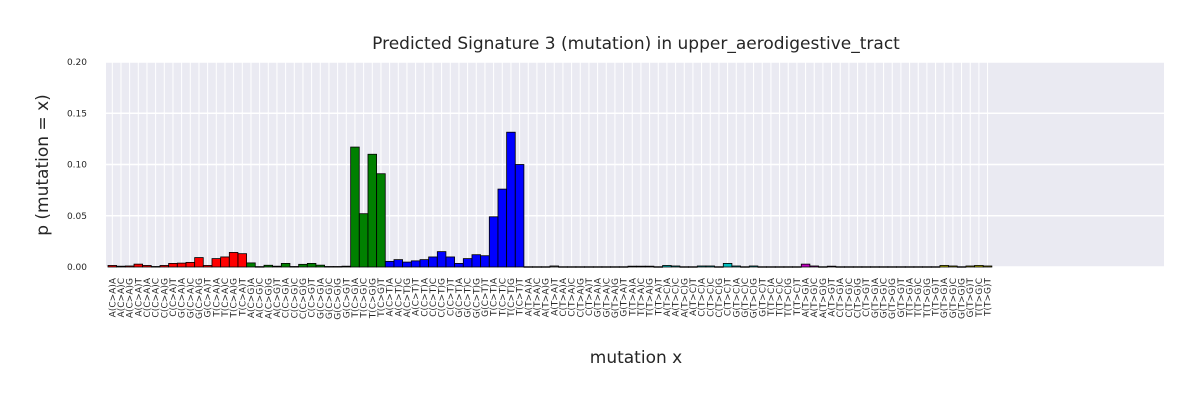  What do you see at coordinates (209, 298) in the screenshot?
I see `x-tick-label: G(C>A)T` at bounding box center [209, 298].